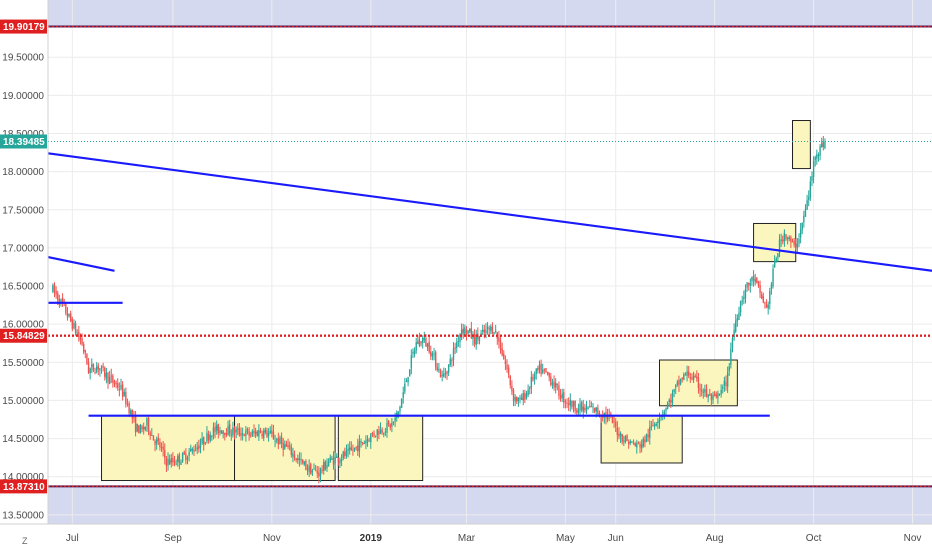  What do you see at coordinates (466, 533) in the screenshot?
I see `time-axis: Jul Sep Nov 2019 Mar May Jun Aug Oct Nov` at bounding box center [466, 533].